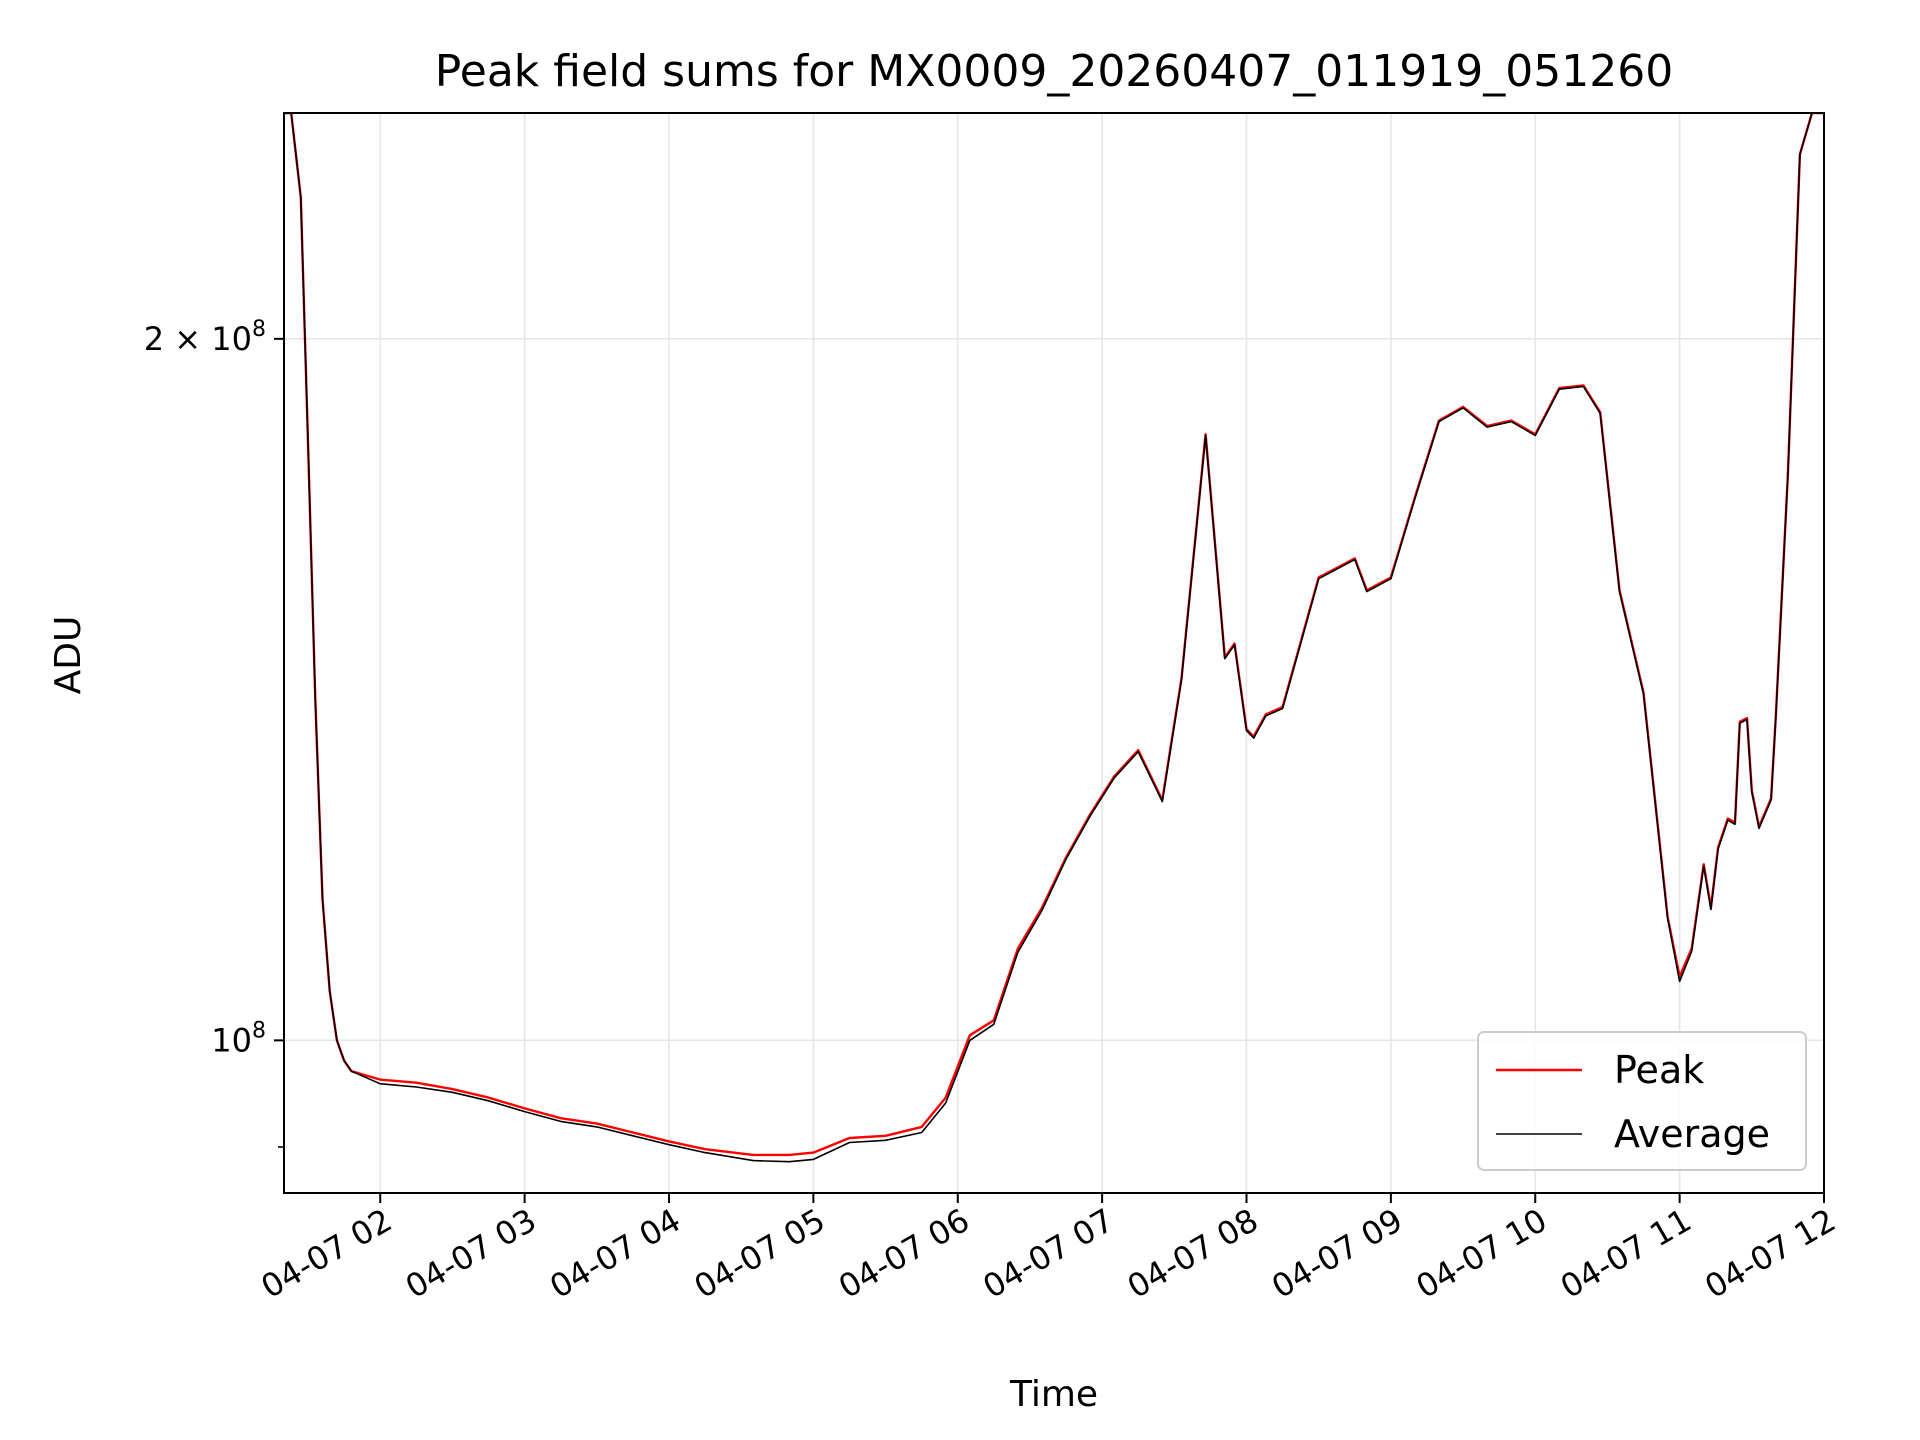 The image size is (1920, 1440). I want to click on y-axis-label: ADU, so click(68, 655).